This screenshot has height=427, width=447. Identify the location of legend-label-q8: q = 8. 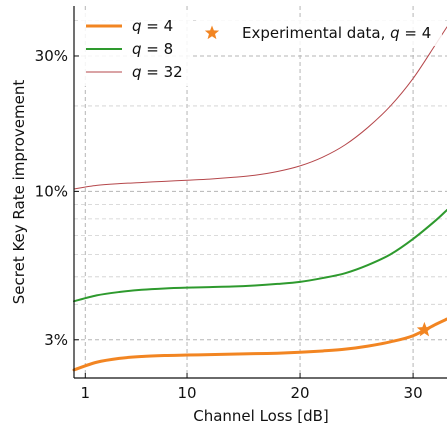
(152, 49).